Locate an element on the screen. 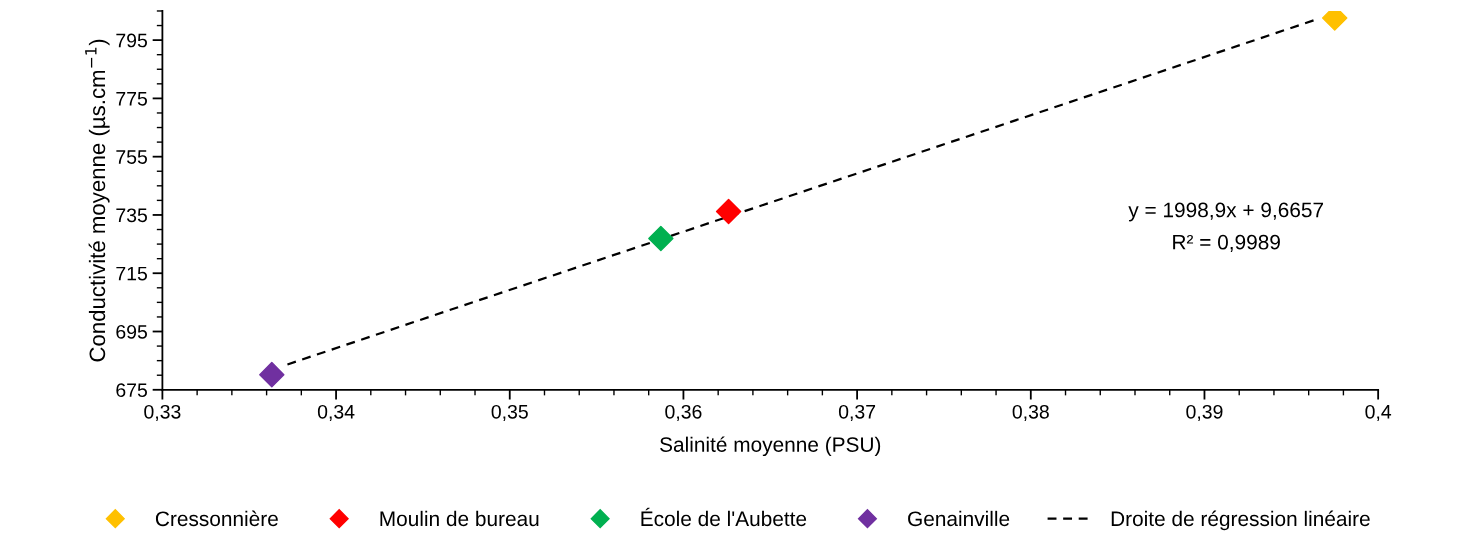 This screenshot has height=549, width=1463. y-tick-label: 775 is located at coordinates (131, 99).